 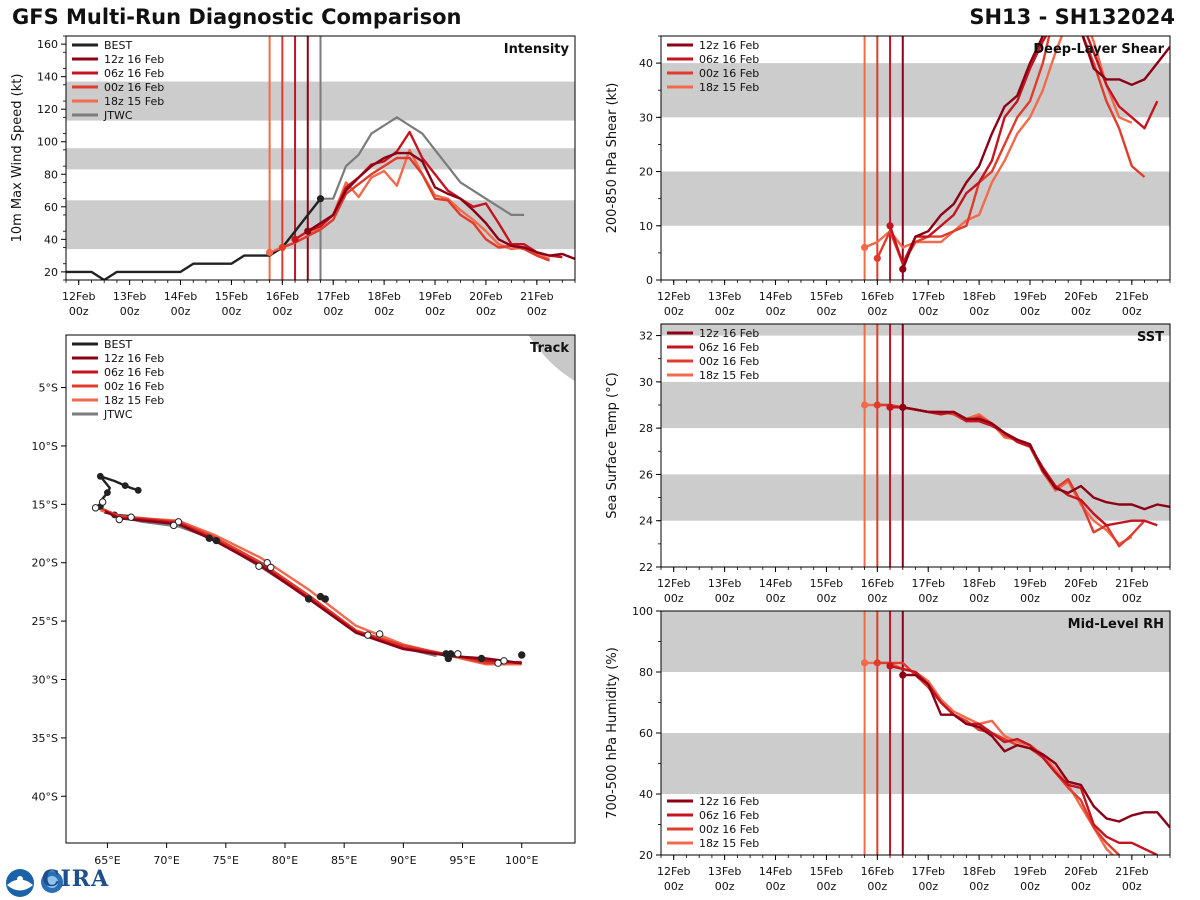 I want to click on plot-area-shear, so click(x=915, y=158).